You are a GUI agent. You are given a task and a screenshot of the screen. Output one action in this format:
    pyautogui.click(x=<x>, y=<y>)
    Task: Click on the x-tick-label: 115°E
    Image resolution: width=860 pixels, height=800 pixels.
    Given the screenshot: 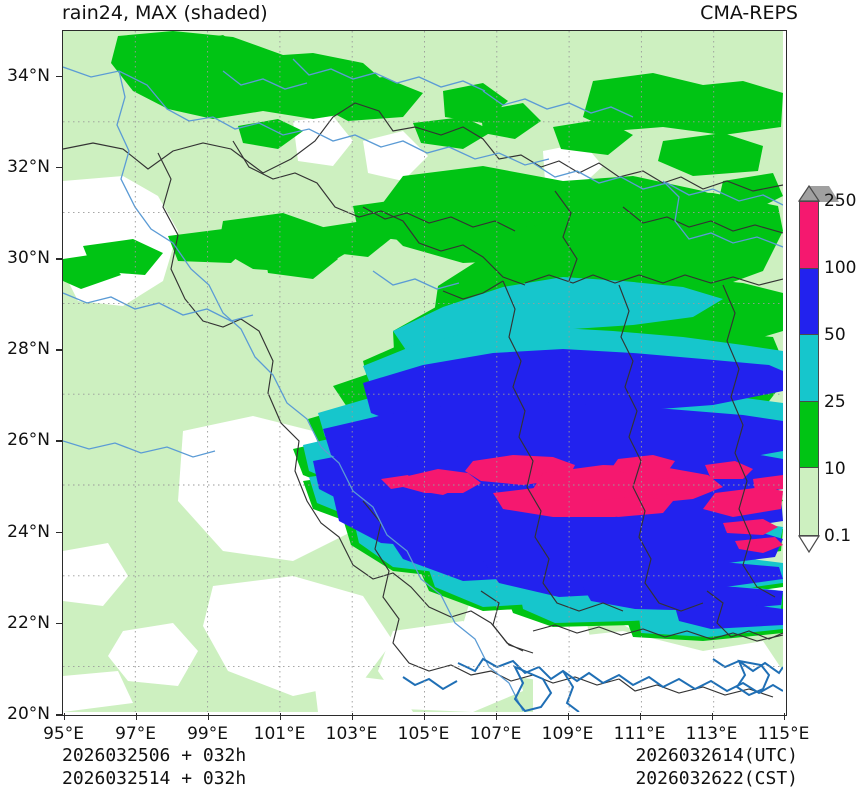 What is the action you would take?
    pyautogui.click(x=783, y=734)
    